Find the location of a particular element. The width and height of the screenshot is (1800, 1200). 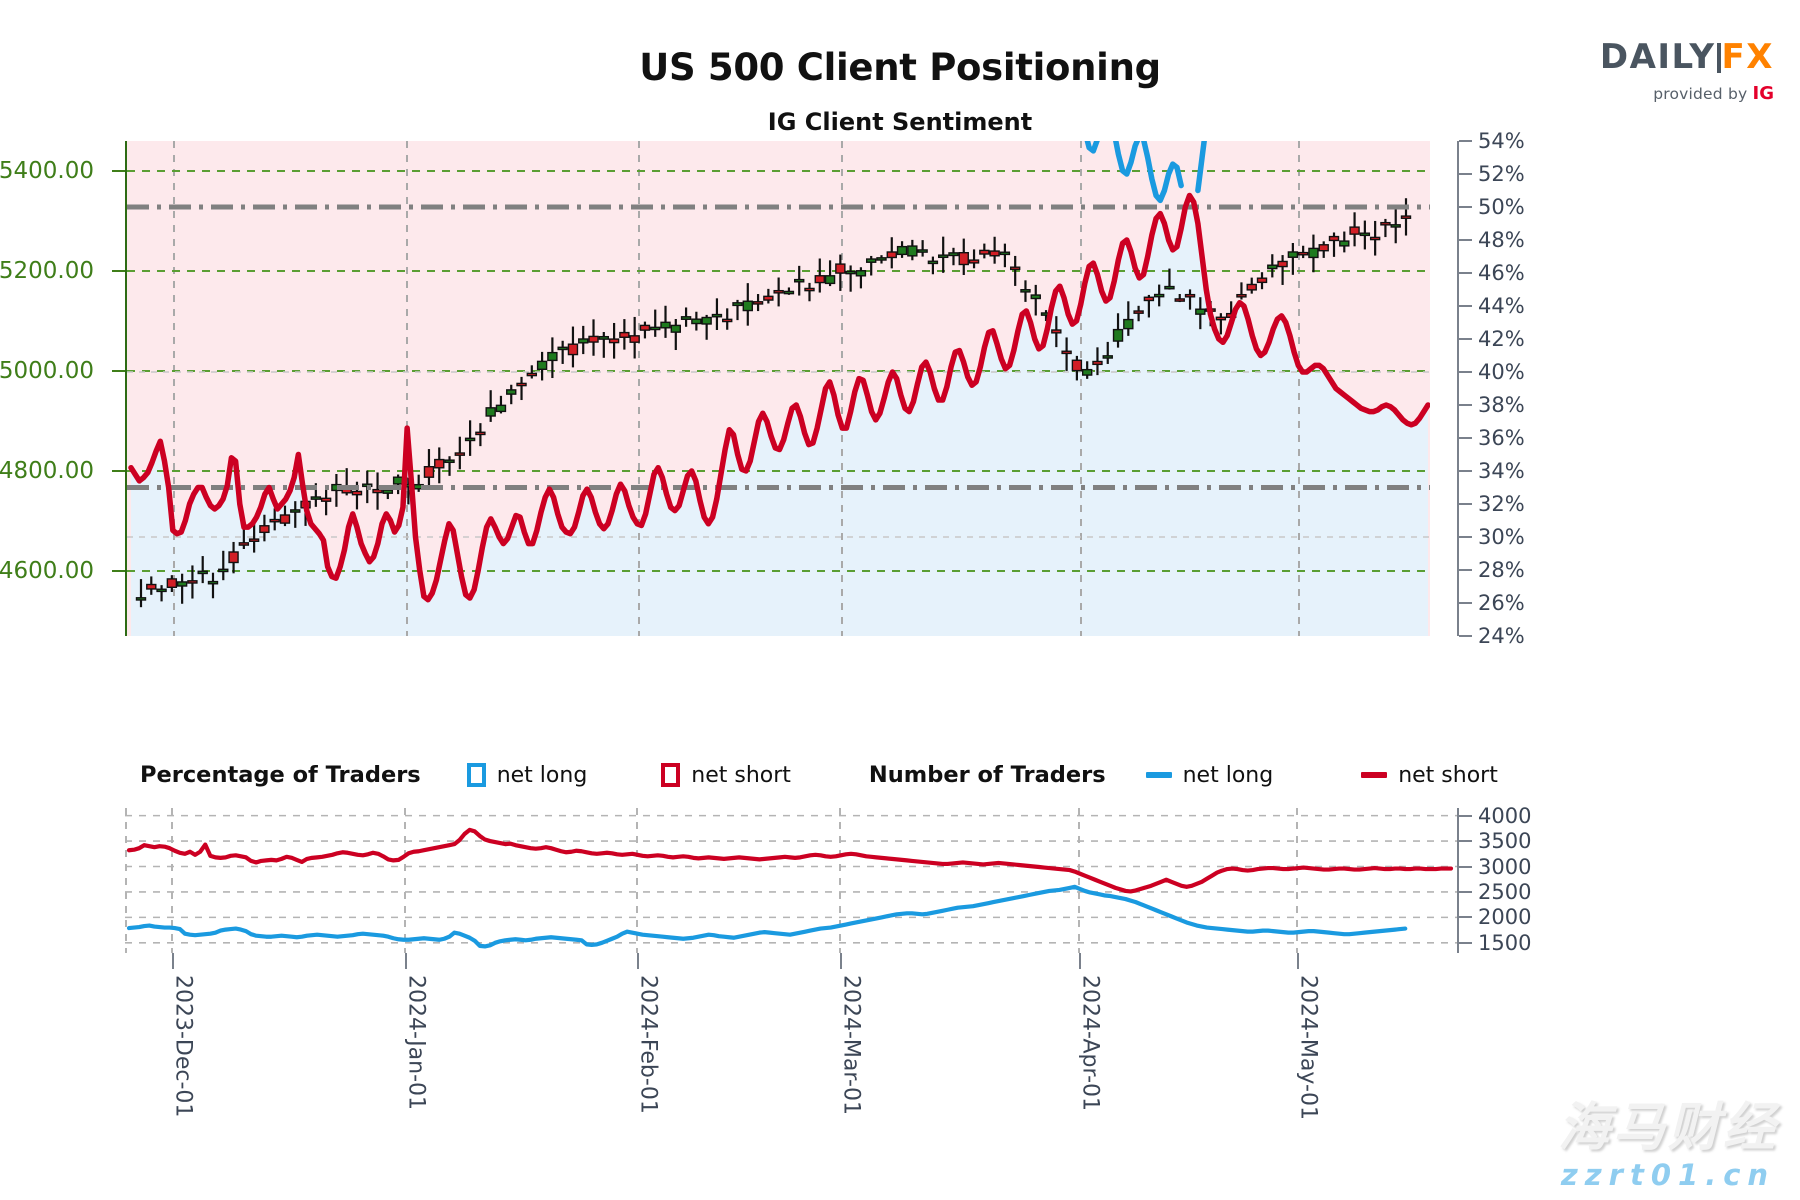

dailyfx-logo: DAILY FX provided by IG is located at coordinates (1687, 72).